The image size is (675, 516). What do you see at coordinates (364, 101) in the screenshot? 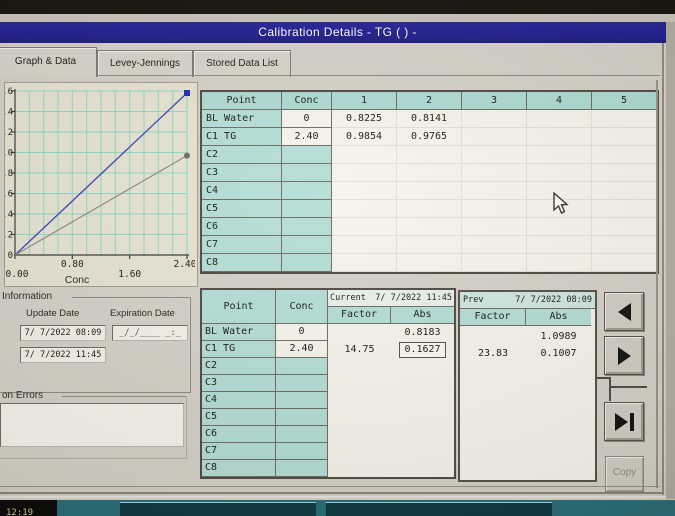
I see `col-header-1: 1` at bounding box center [364, 101].